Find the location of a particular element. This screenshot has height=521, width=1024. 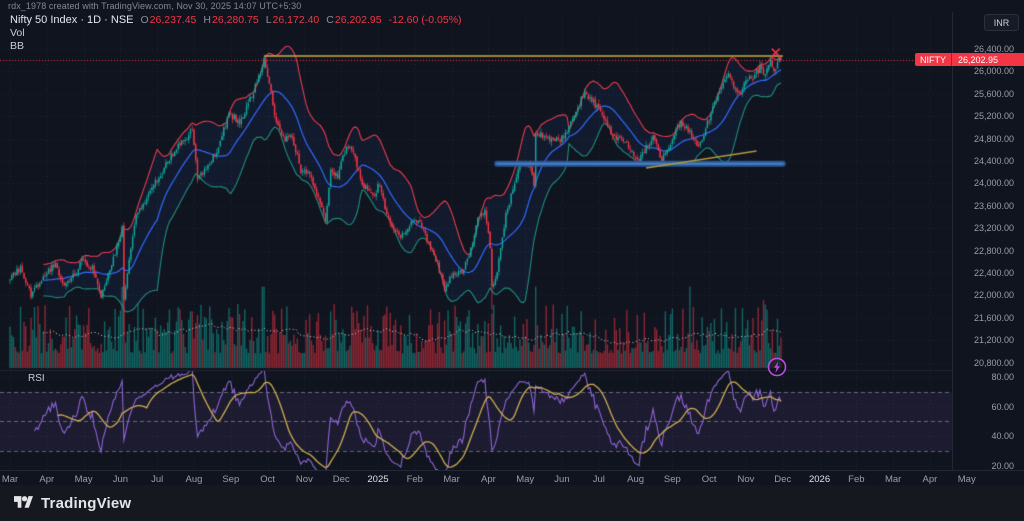

symbol-title: Nifty 50 Index · 1D · NSE is located at coordinates (72, 20).